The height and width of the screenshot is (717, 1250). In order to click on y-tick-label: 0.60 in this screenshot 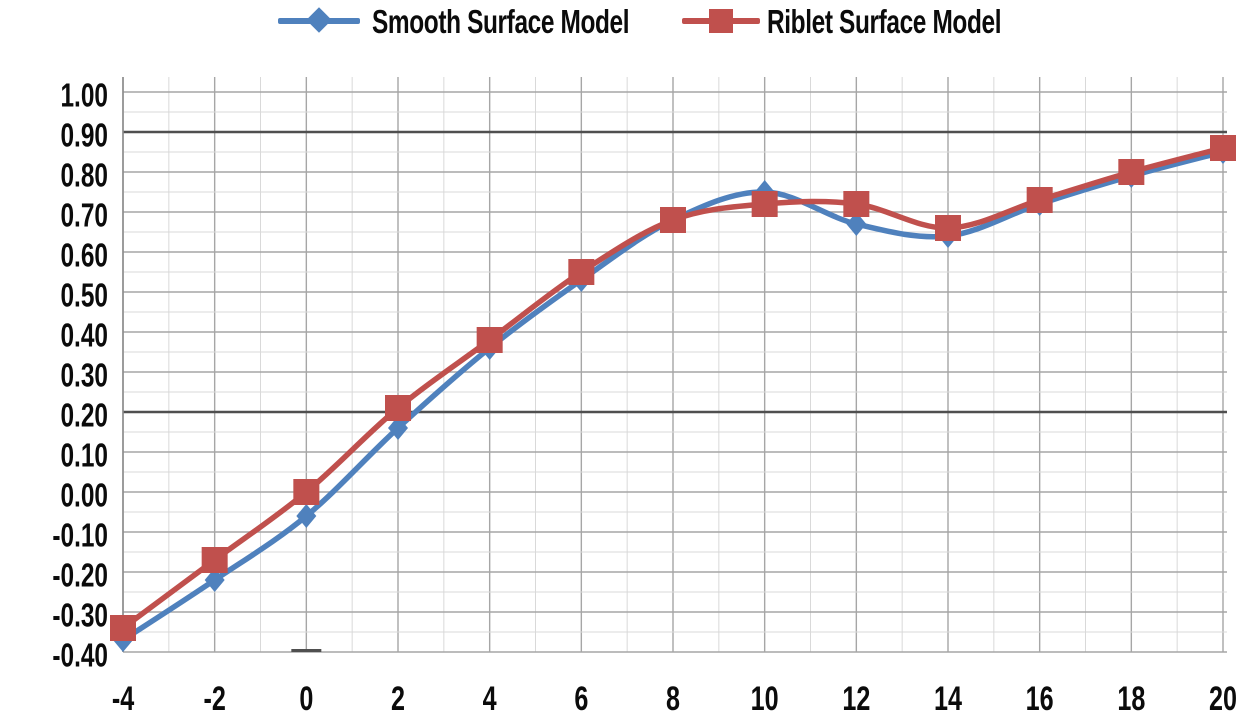, I will do `click(84, 256)`.